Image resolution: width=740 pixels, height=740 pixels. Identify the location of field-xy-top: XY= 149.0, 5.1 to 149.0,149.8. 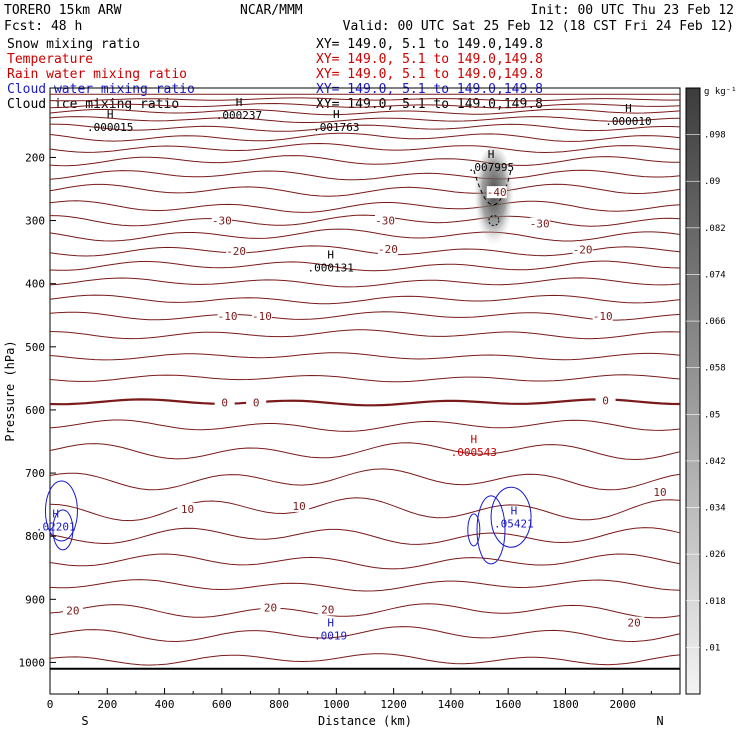
(429, 44).